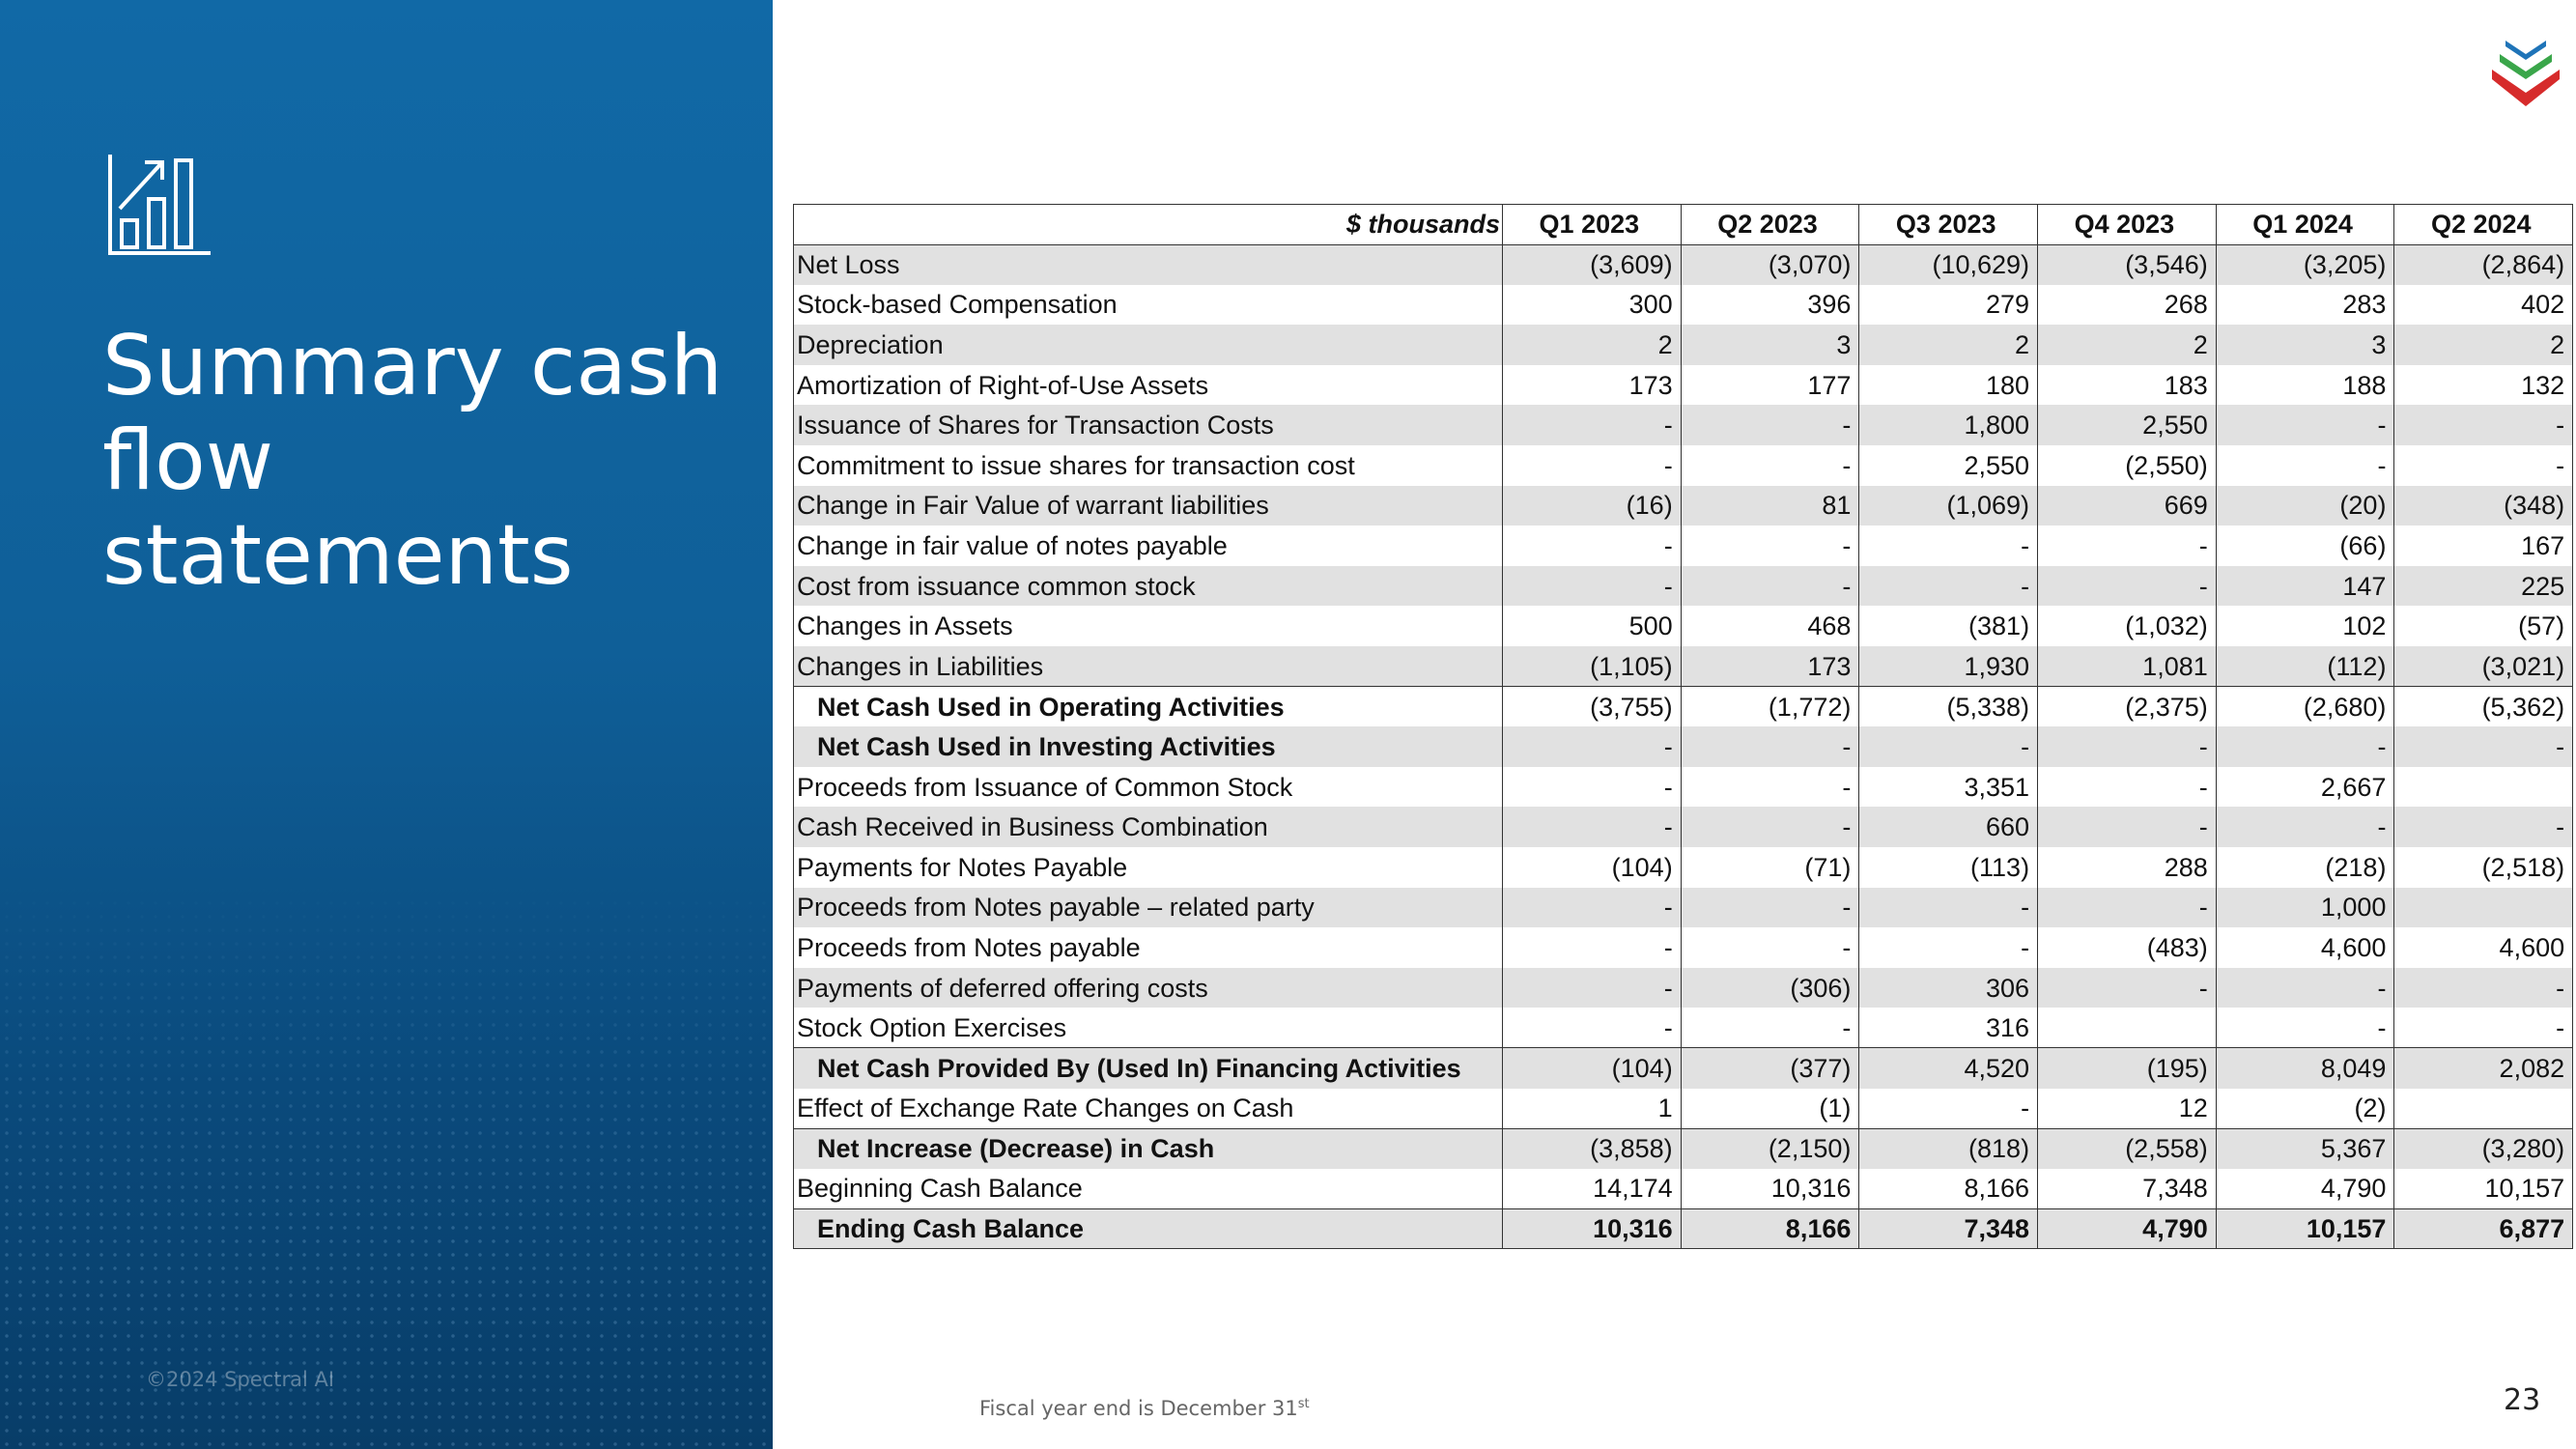 This screenshot has width=2576, height=1449. I want to click on value-cell: 225, so click(2483, 586).